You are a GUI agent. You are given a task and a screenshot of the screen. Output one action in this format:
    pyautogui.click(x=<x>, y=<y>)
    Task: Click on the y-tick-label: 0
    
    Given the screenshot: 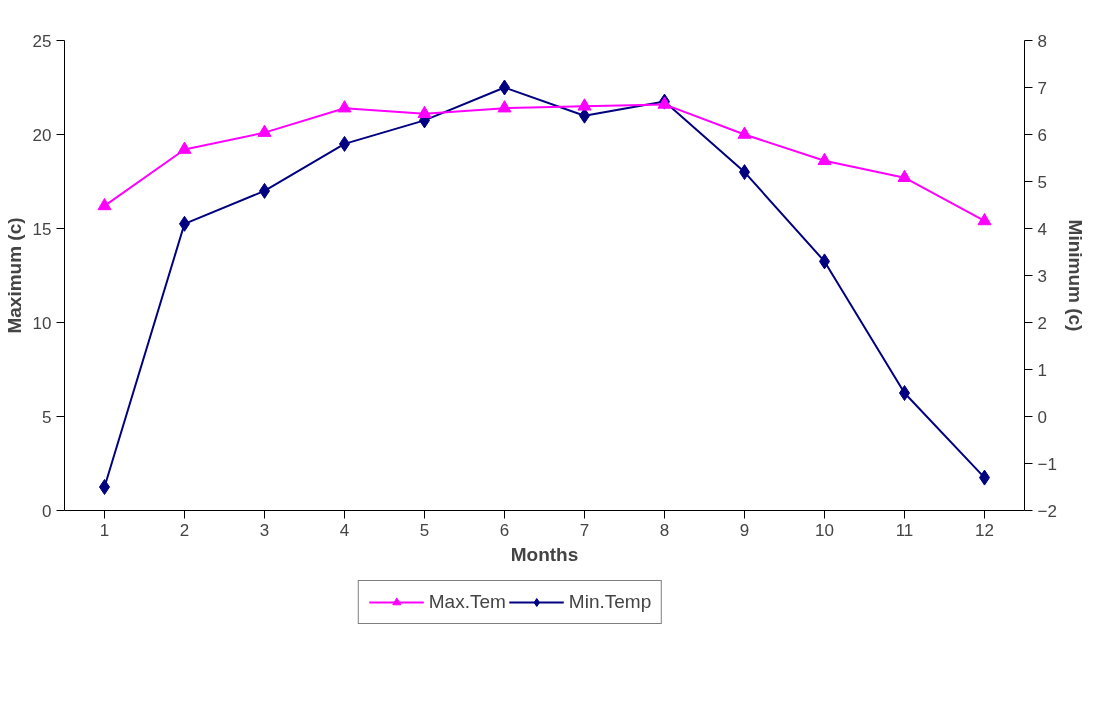 What is the action you would take?
    pyautogui.click(x=47, y=511)
    